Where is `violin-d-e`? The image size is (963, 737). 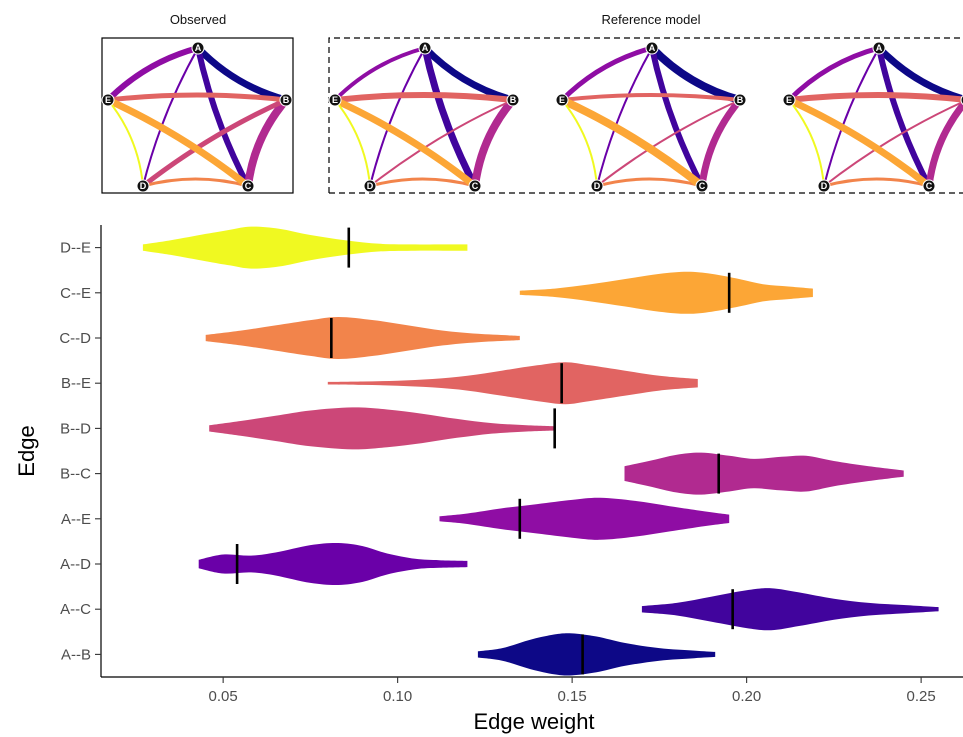 violin-d-e is located at coordinates (305, 247).